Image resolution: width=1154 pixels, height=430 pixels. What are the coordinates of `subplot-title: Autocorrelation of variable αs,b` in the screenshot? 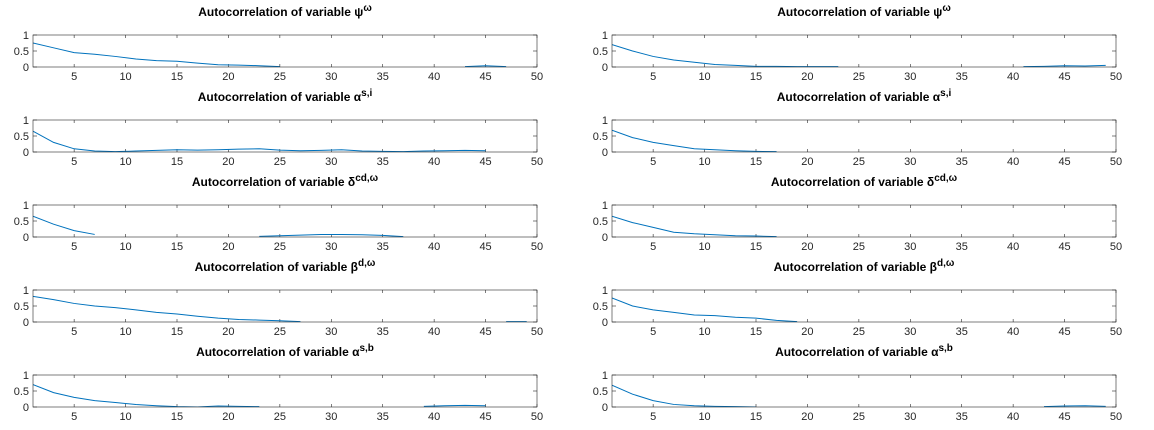 It's located at (285, 351).